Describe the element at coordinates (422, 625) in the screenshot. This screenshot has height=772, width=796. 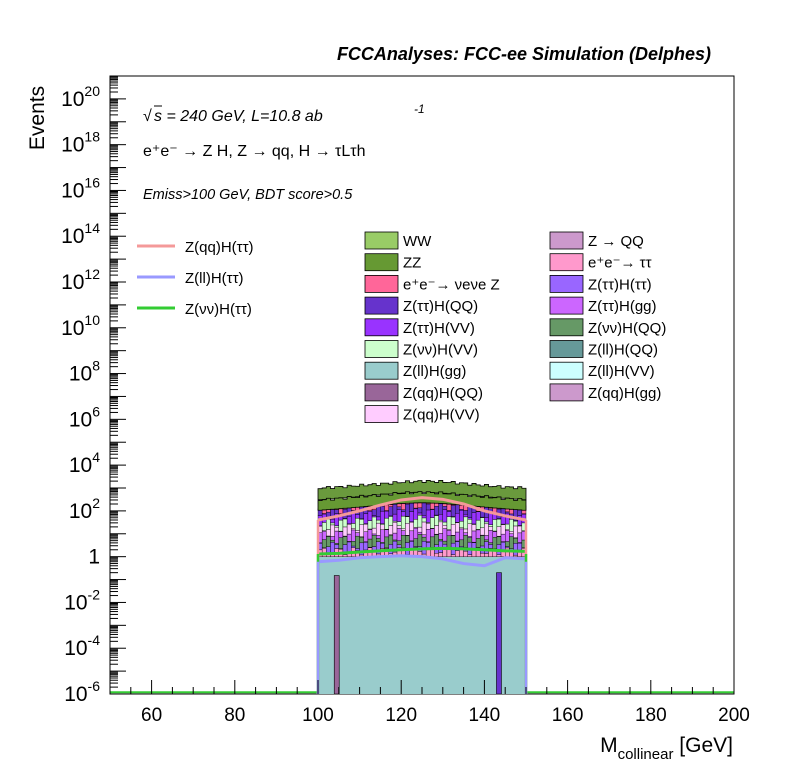
I see `fill-zllhgg` at that location.